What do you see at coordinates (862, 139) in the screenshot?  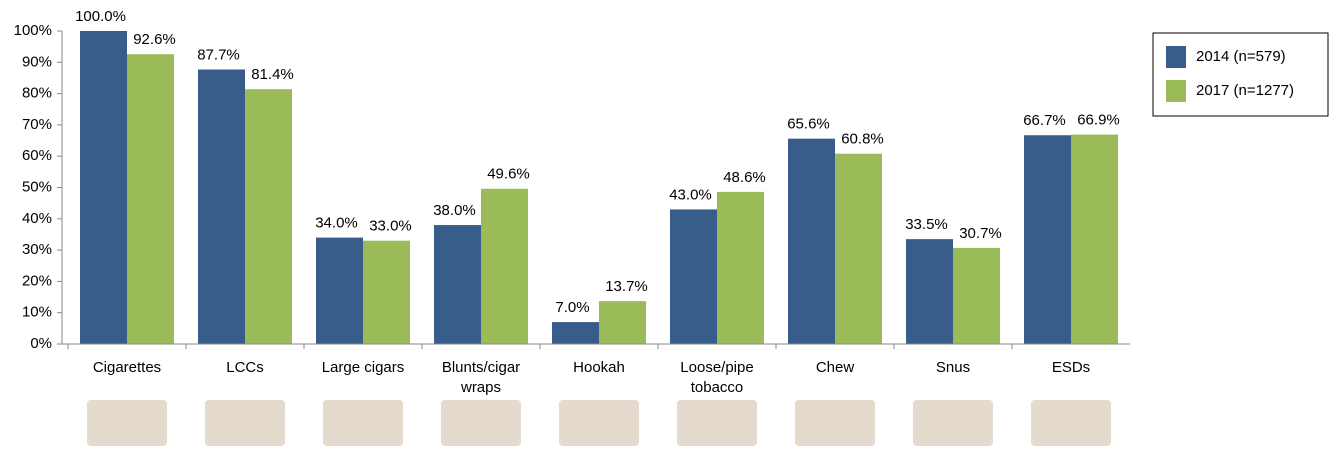 I see `value-label: 60.8%` at bounding box center [862, 139].